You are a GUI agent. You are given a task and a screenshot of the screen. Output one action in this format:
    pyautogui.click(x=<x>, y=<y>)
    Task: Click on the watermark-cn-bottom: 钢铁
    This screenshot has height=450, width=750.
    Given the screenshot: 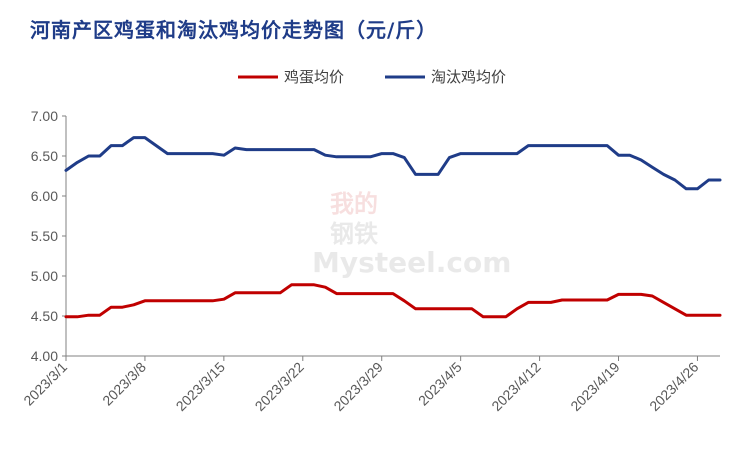 What is the action you would take?
    pyautogui.click(x=354, y=234)
    